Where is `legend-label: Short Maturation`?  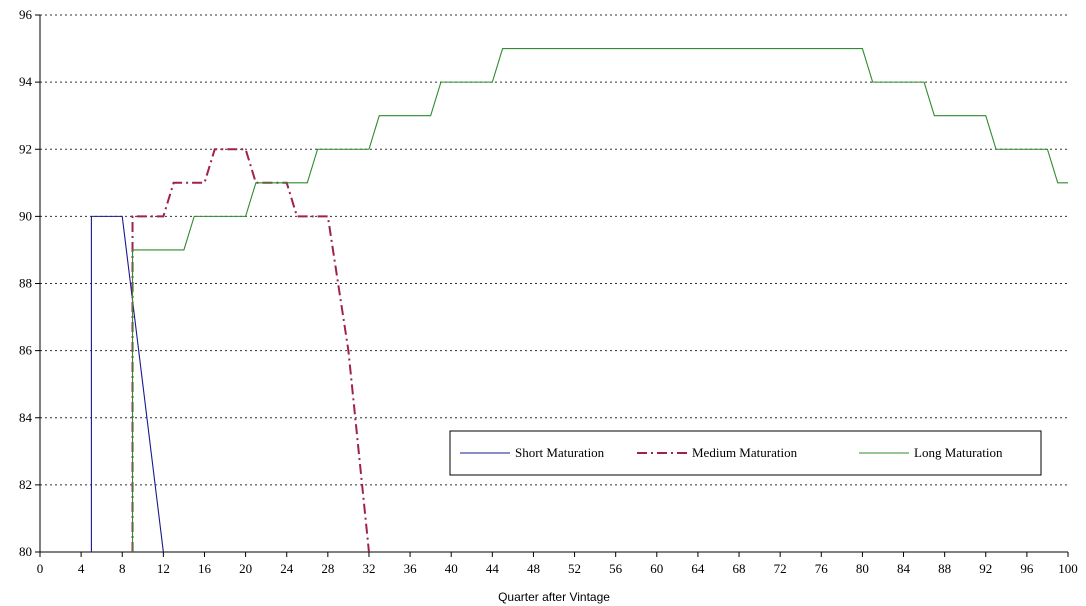 legend-label: Short Maturation is located at coordinates (560, 452).